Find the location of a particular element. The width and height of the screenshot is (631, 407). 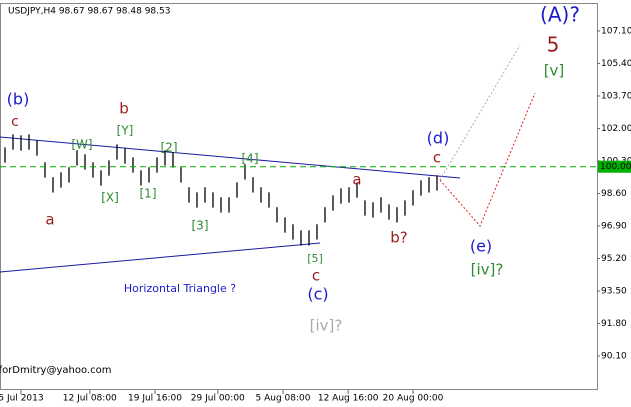

wave-label: Horizontal Triangle ? is located at coordinates (180, 288).